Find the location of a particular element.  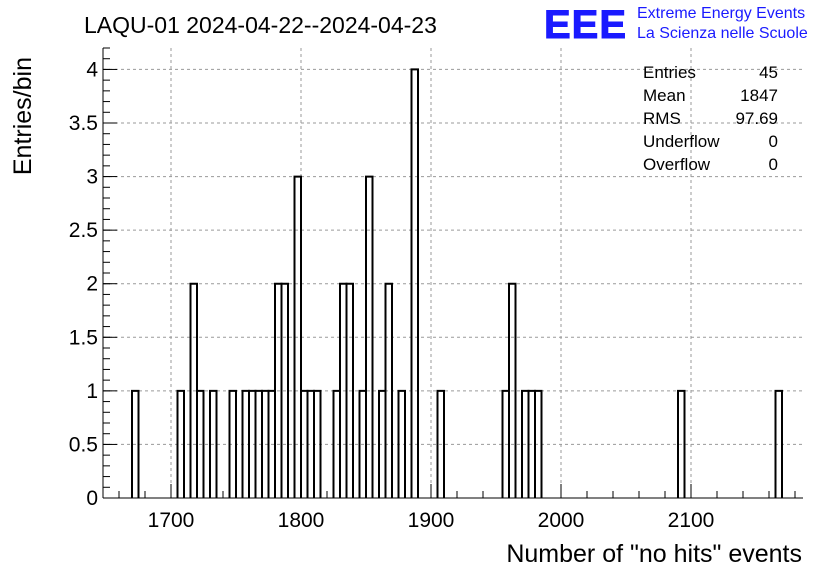

stats-label: Overflow is located at coordinates (677, 164).